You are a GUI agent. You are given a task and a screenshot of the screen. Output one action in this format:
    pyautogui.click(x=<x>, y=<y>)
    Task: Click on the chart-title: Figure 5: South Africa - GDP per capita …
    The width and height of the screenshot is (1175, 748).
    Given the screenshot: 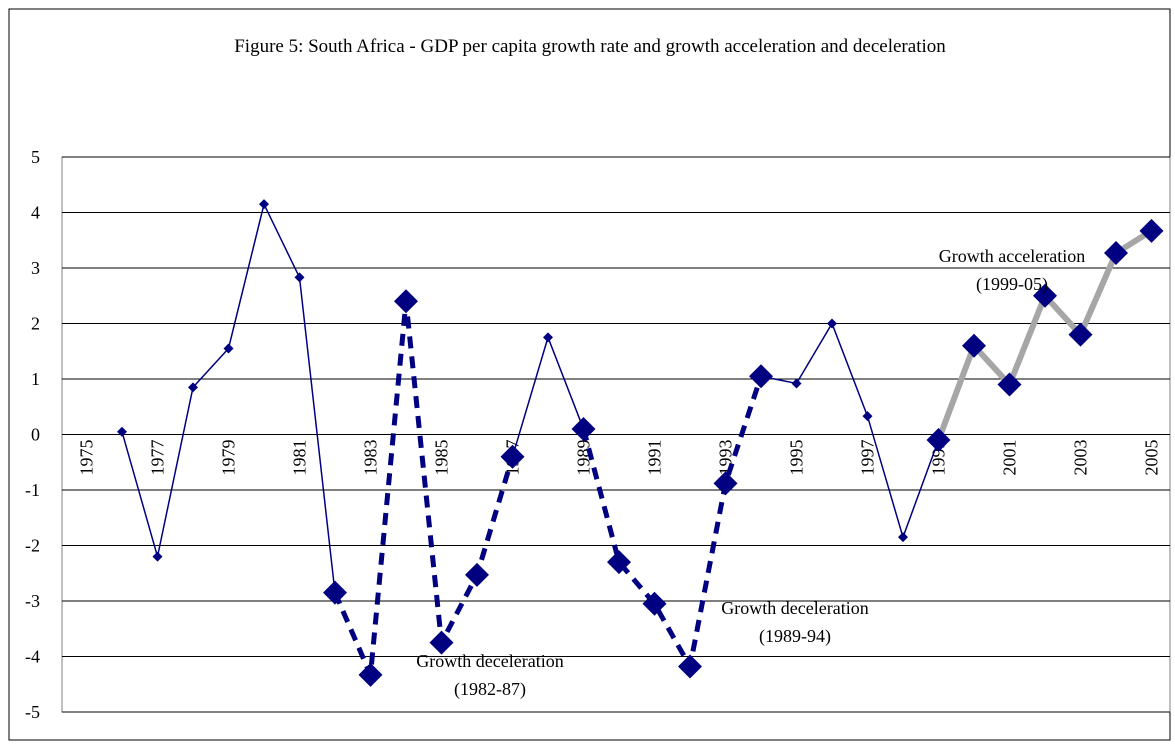 What is the action you would take?
    pyautogui.click(x=590, y=46)
    